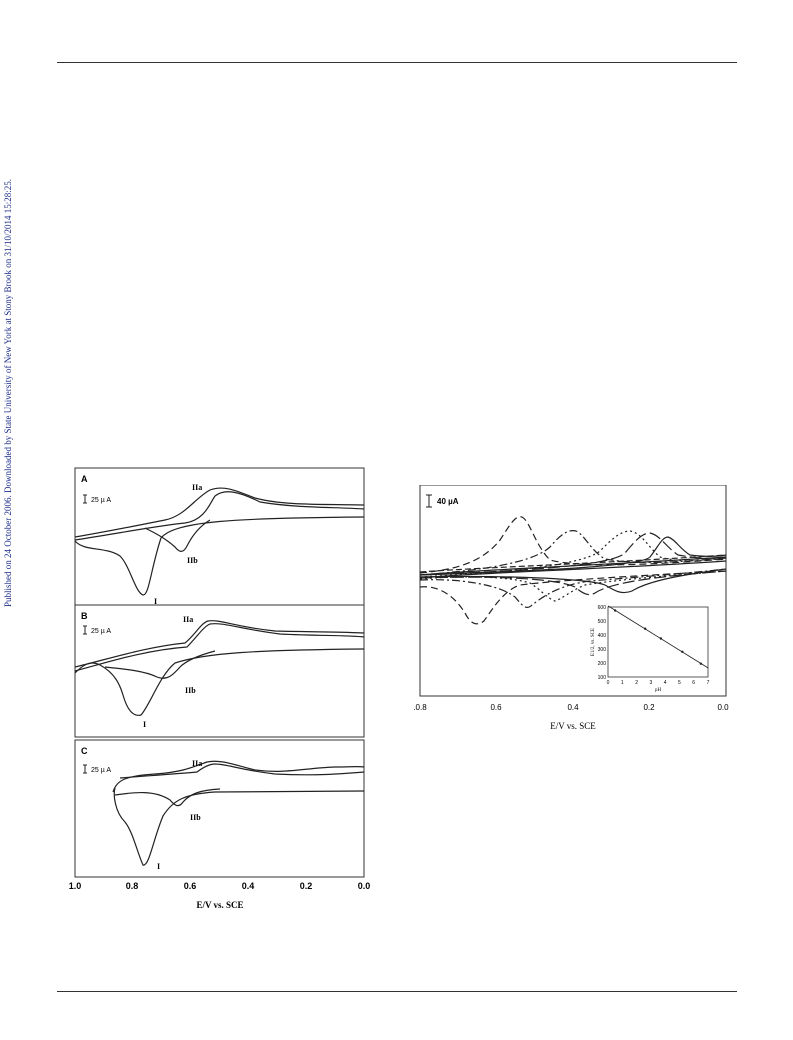 The height and width of the screenshot is (1040, 793). I want to click on panel-c-label: C, so click(84, 751).